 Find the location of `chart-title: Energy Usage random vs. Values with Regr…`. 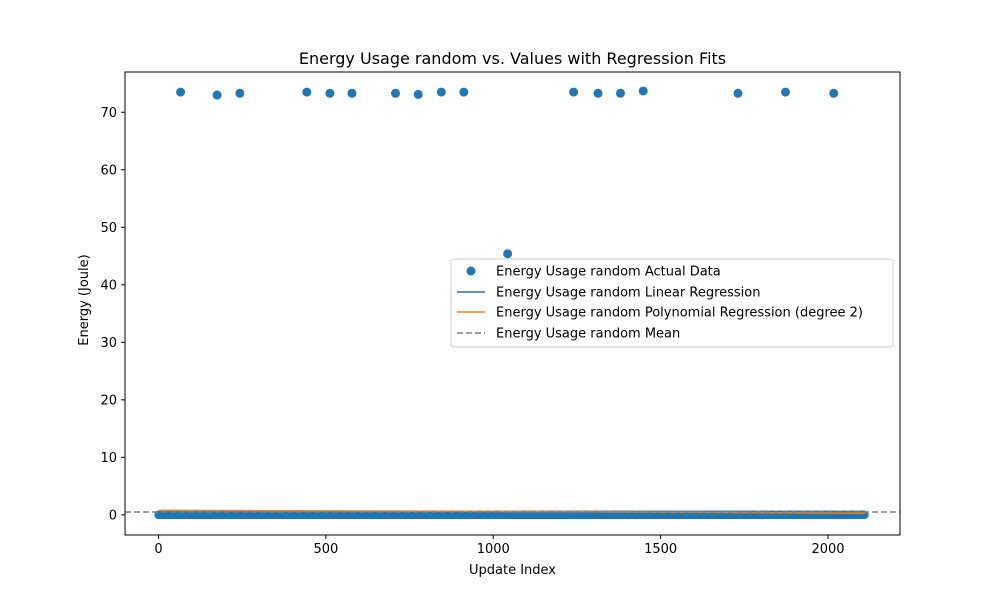

chart-title: Energy Usage random vs. Values with Regr… is located at coordinates (512, 58).